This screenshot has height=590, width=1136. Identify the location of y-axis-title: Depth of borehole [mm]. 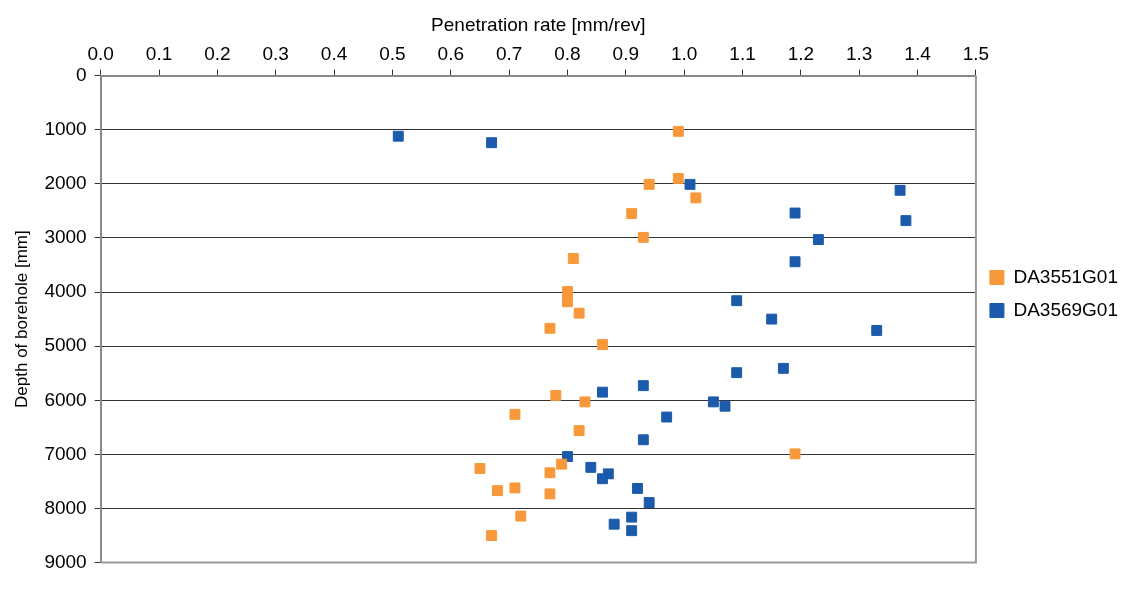
(21, 319).